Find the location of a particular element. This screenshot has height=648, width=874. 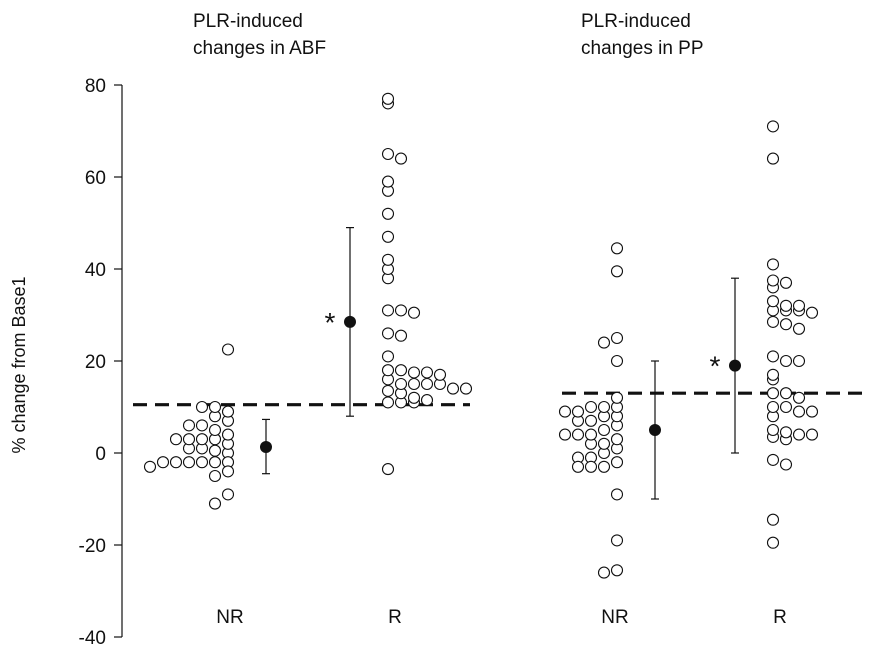

y-axis: 80 60 40 20 0 -20 -40 is located at coordinates (101, 362).